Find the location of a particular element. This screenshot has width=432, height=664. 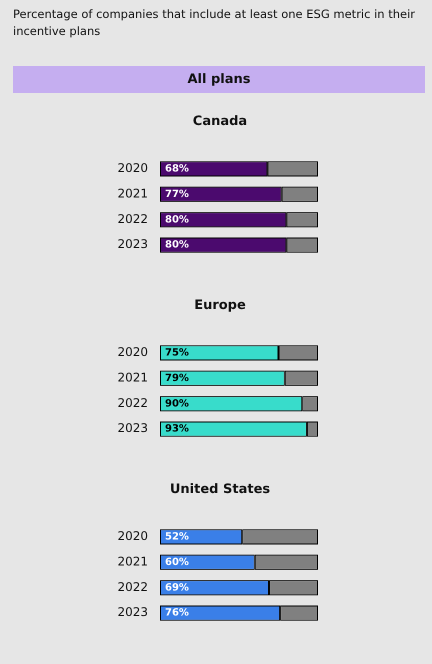

data-label: 69% is located at coordinates (177, 588).